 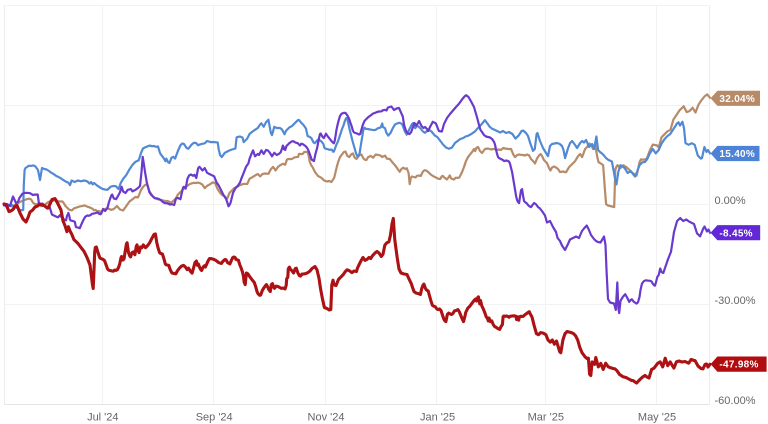 I want to click on svg-text: 0.00%, so click(x=730, y=201).